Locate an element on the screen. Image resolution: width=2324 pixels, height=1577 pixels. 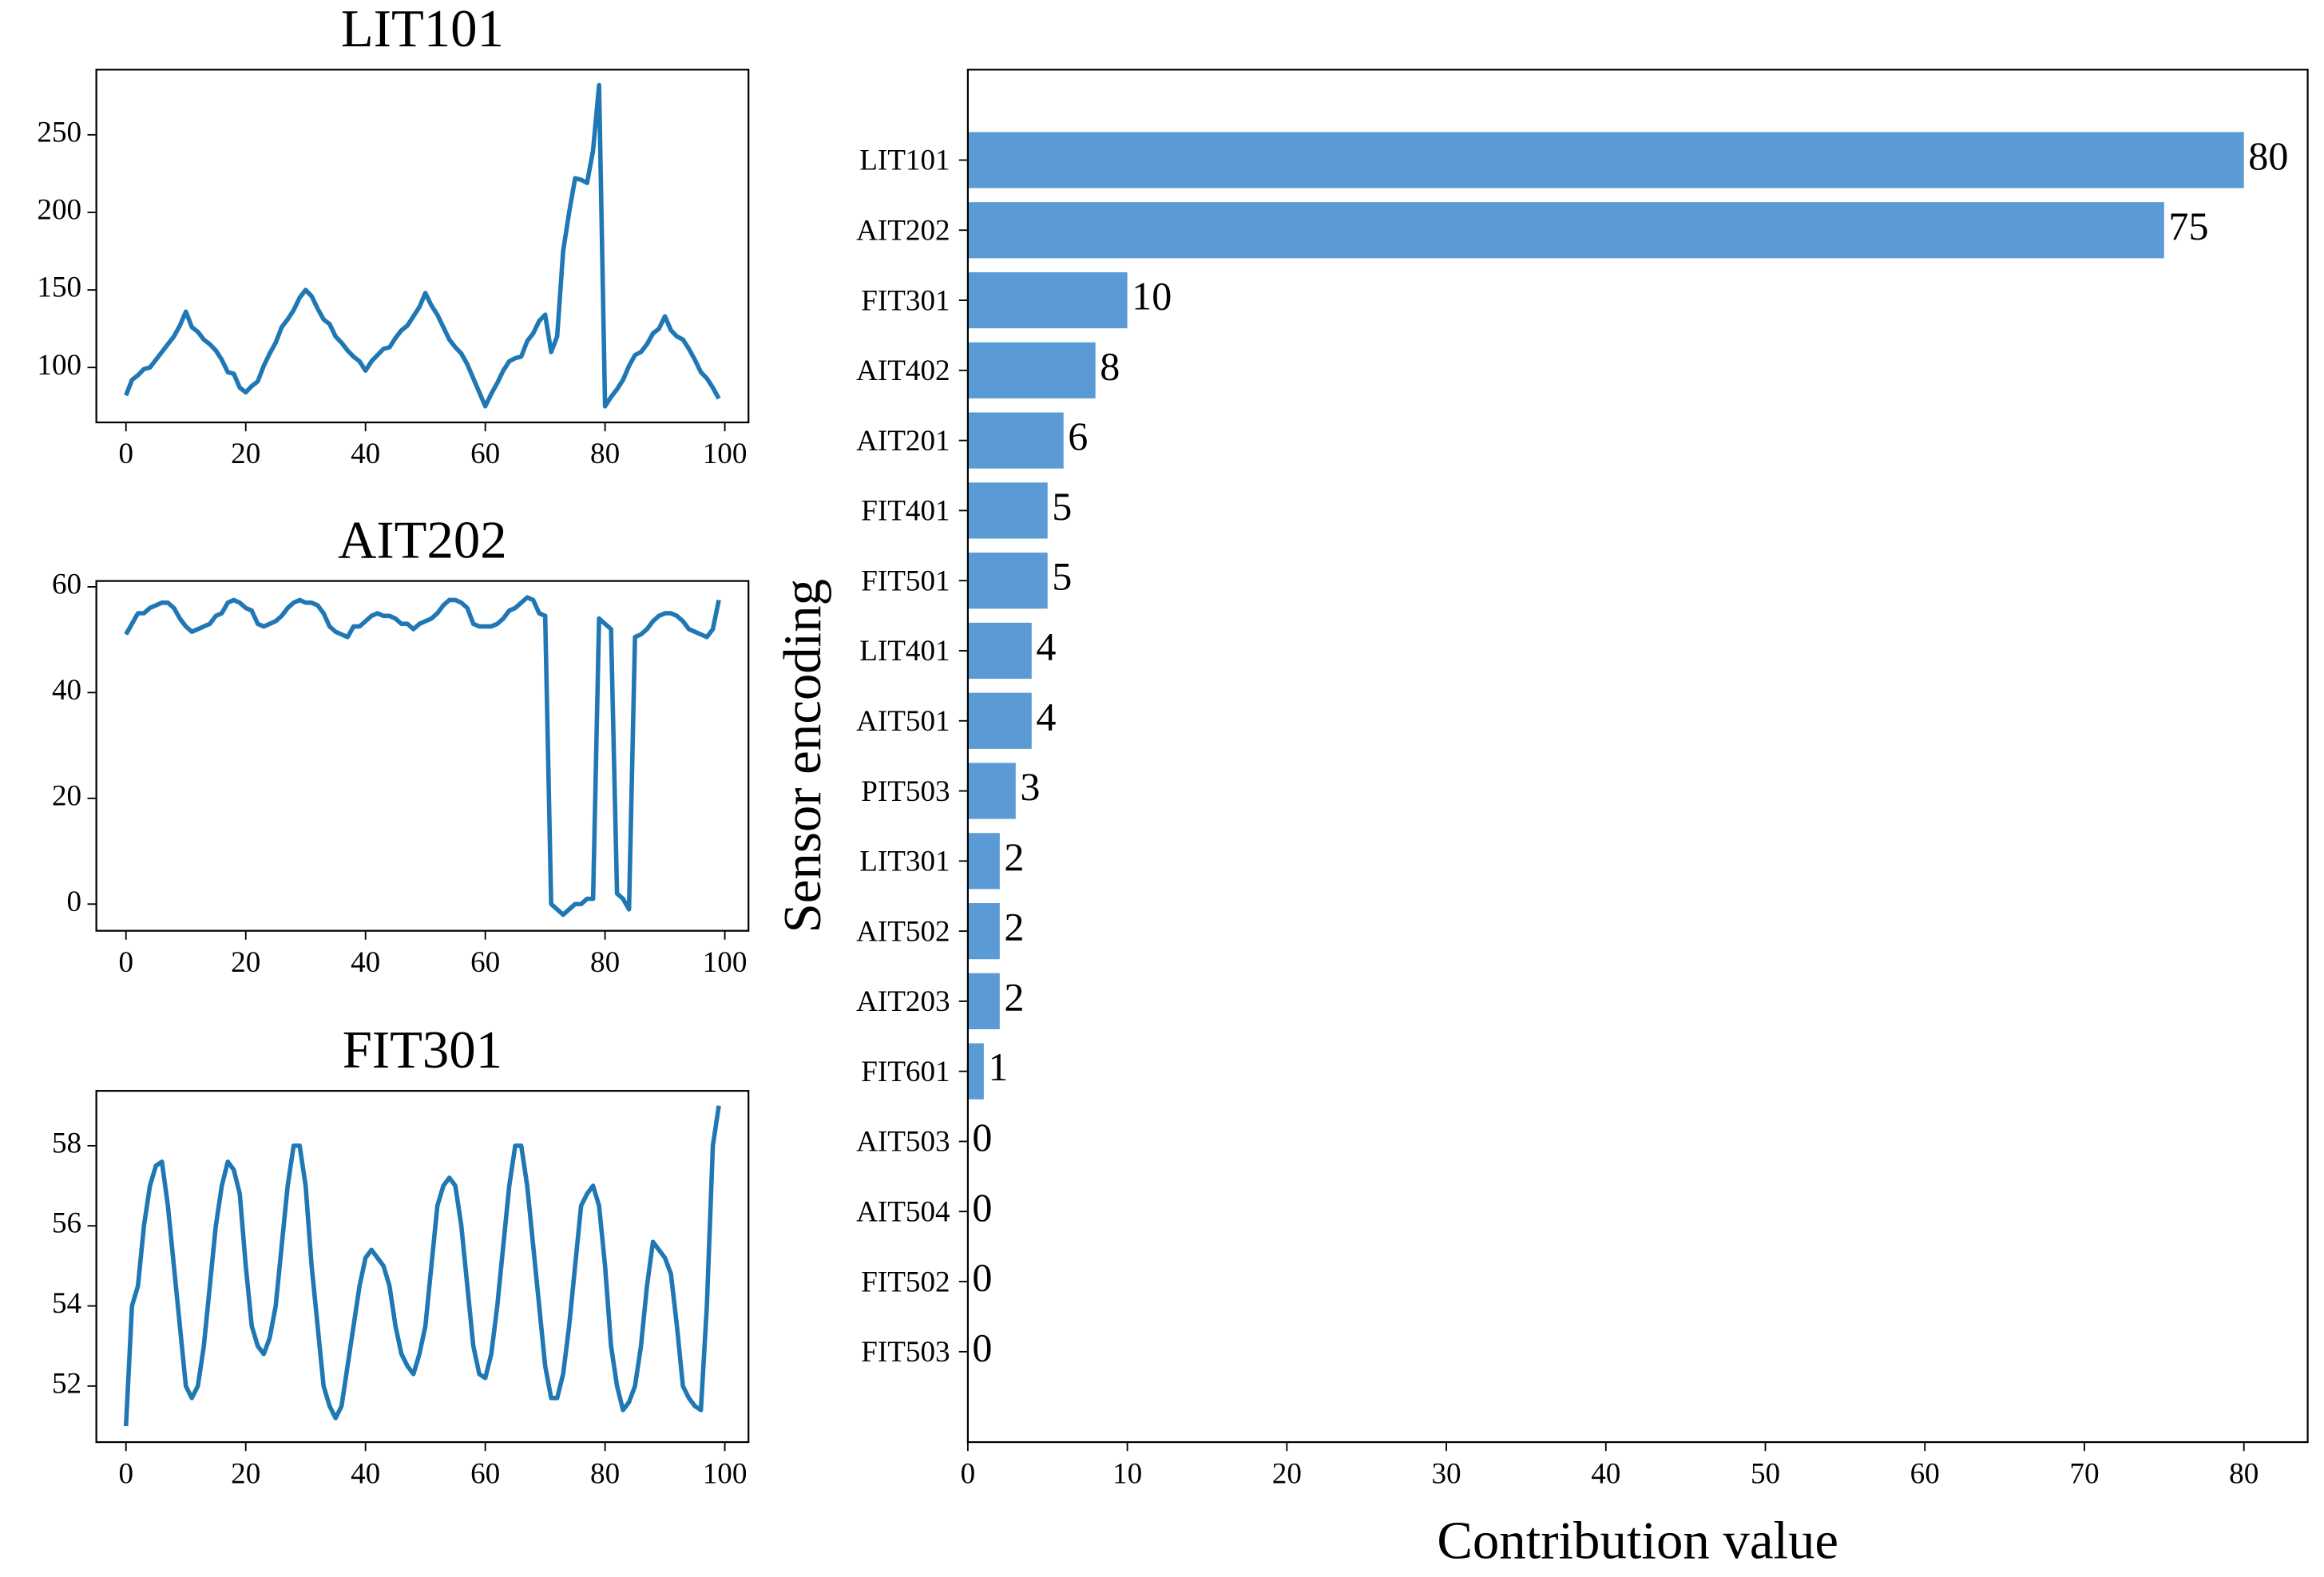
y-tick-label: 100 is located at coordinates (59, 365).